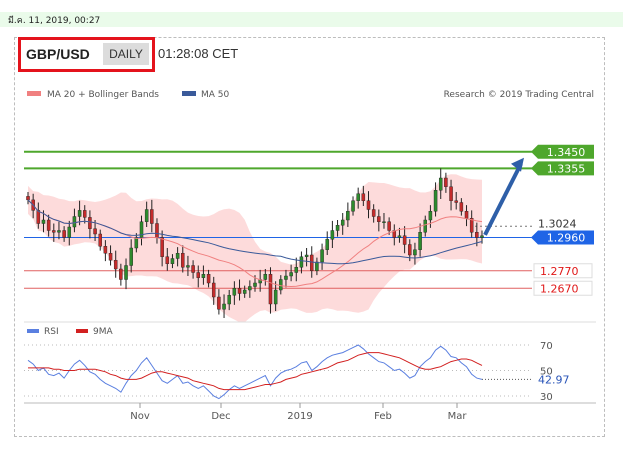 This screenshot has height=454, width=623. I want to click on x-tick-label-3: Feb, so click(383, 416).